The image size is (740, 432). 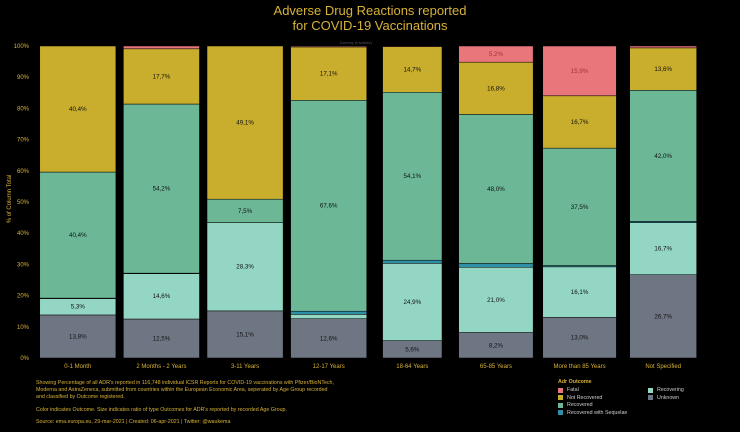 I want to click on x-tick-label: 18-64 Years, so click(x=412, y=367).